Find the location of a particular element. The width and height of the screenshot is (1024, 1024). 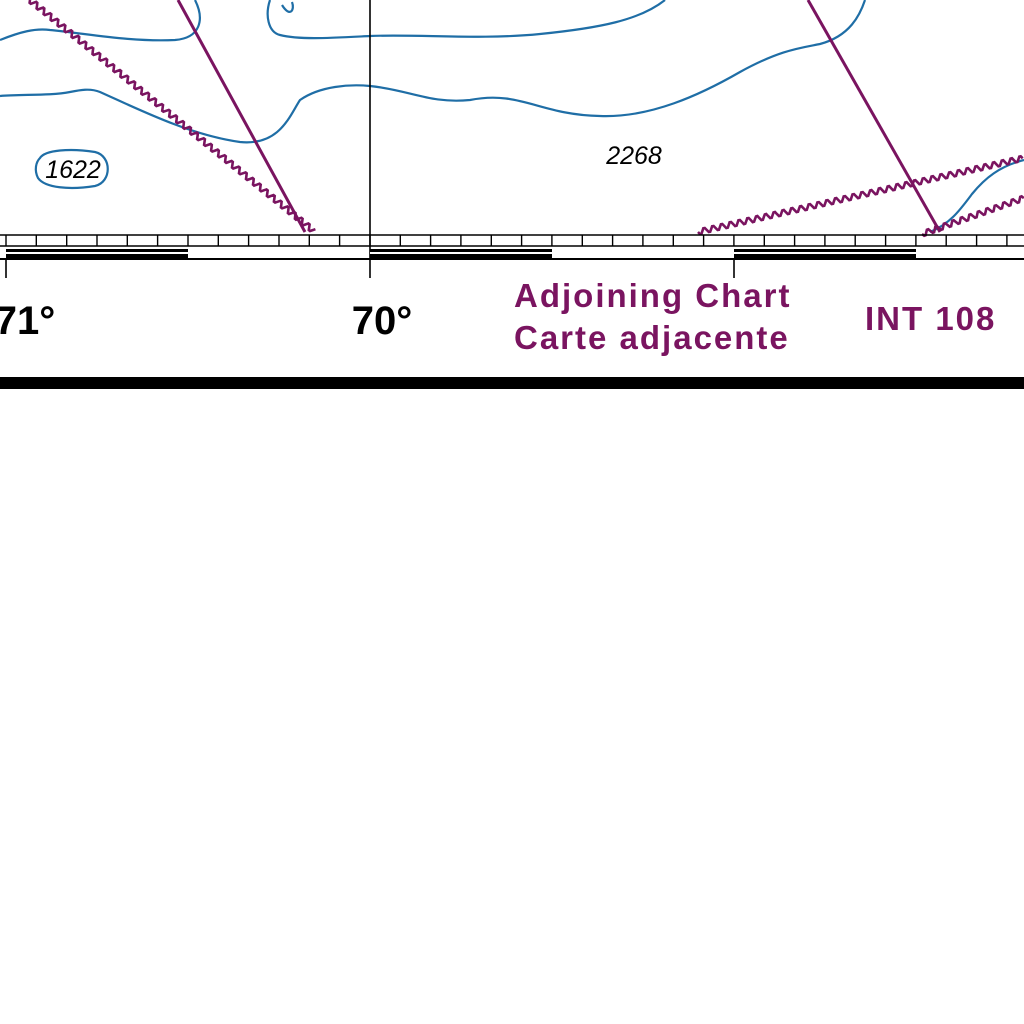

depth-contour-upper-mid is located at coordinates (466, 20).